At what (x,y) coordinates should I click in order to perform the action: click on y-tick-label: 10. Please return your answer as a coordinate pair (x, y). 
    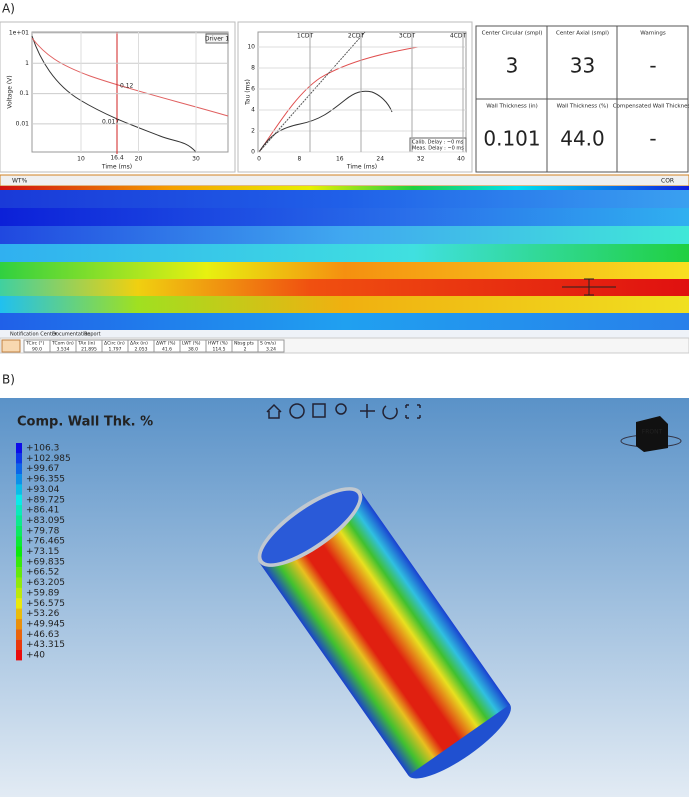
    Looking at the image, I should click on (251, 47).